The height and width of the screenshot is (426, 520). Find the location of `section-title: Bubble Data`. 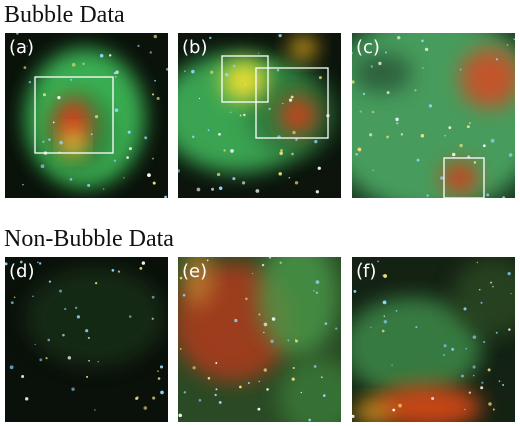

section-title: Bubble Data is located at coordinates (64, 15).